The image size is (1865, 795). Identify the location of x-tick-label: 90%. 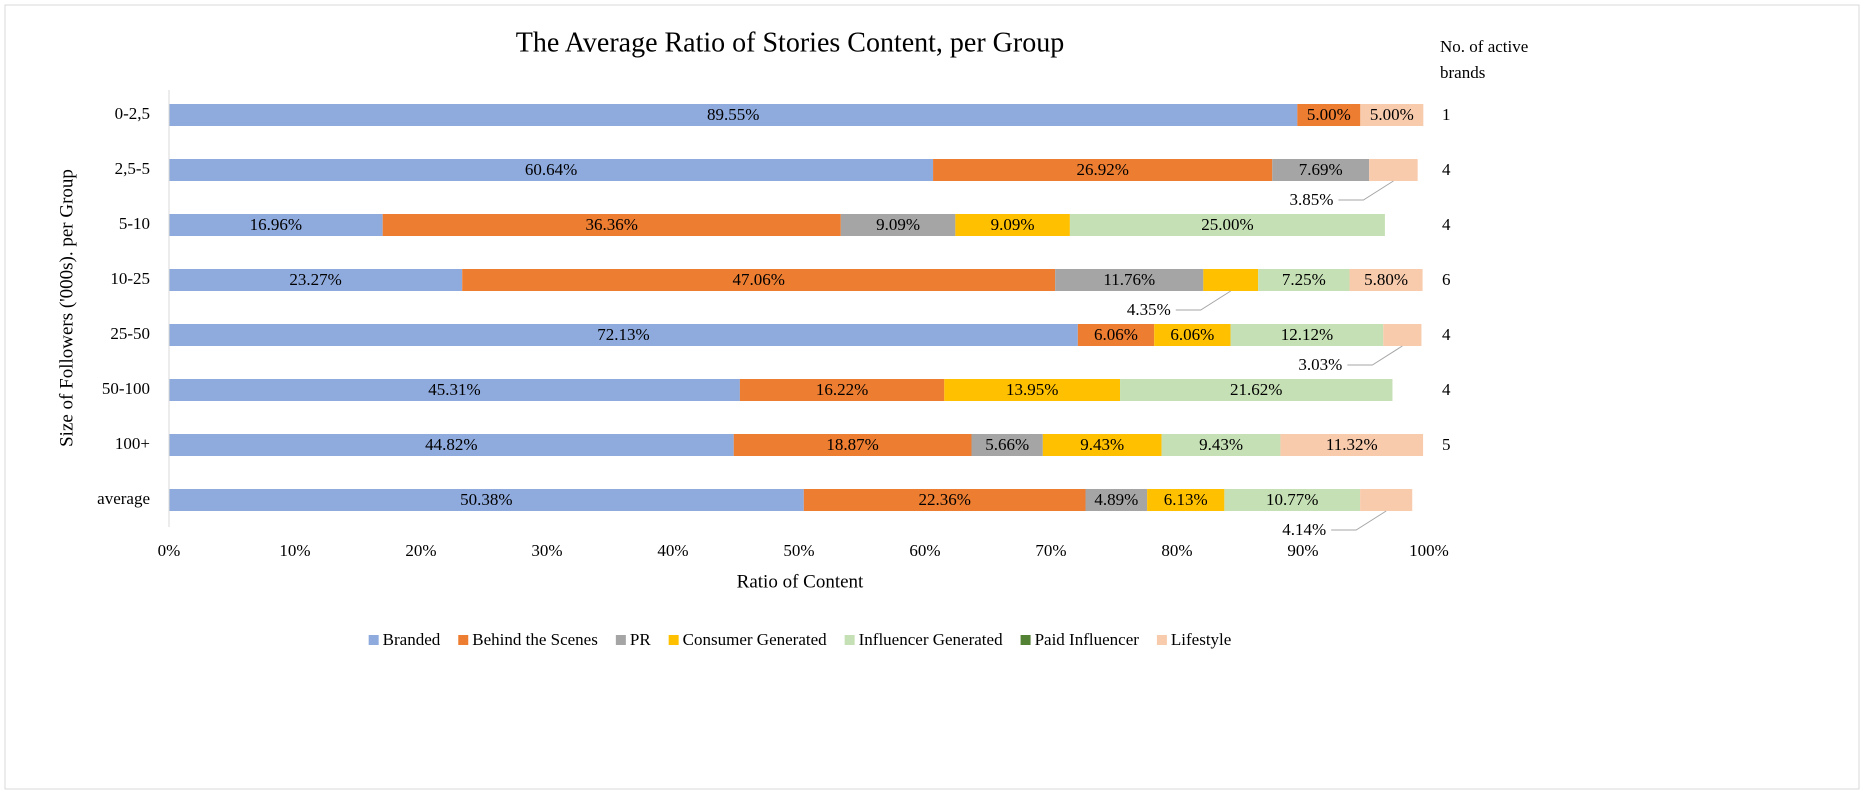
(1302, 550).